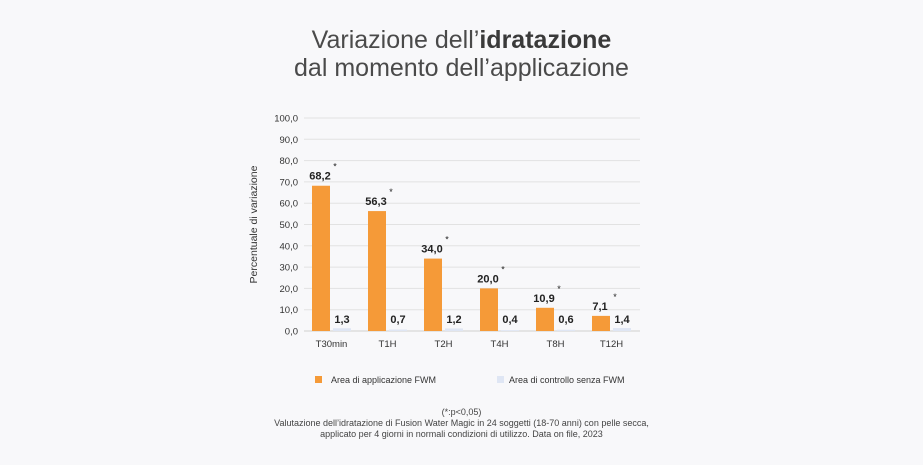 The image size is (923, 465). Describe the element at coordinates (444, 344) in the screenshot. I see `x-tick-label: T2H` at that location.